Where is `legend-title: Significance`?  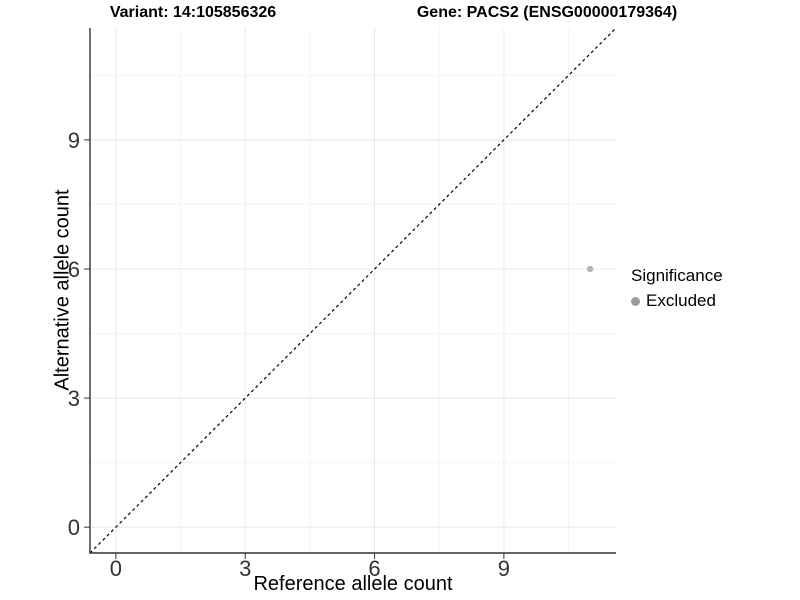 legend-title: Significance is located at coordinates (677, 275).